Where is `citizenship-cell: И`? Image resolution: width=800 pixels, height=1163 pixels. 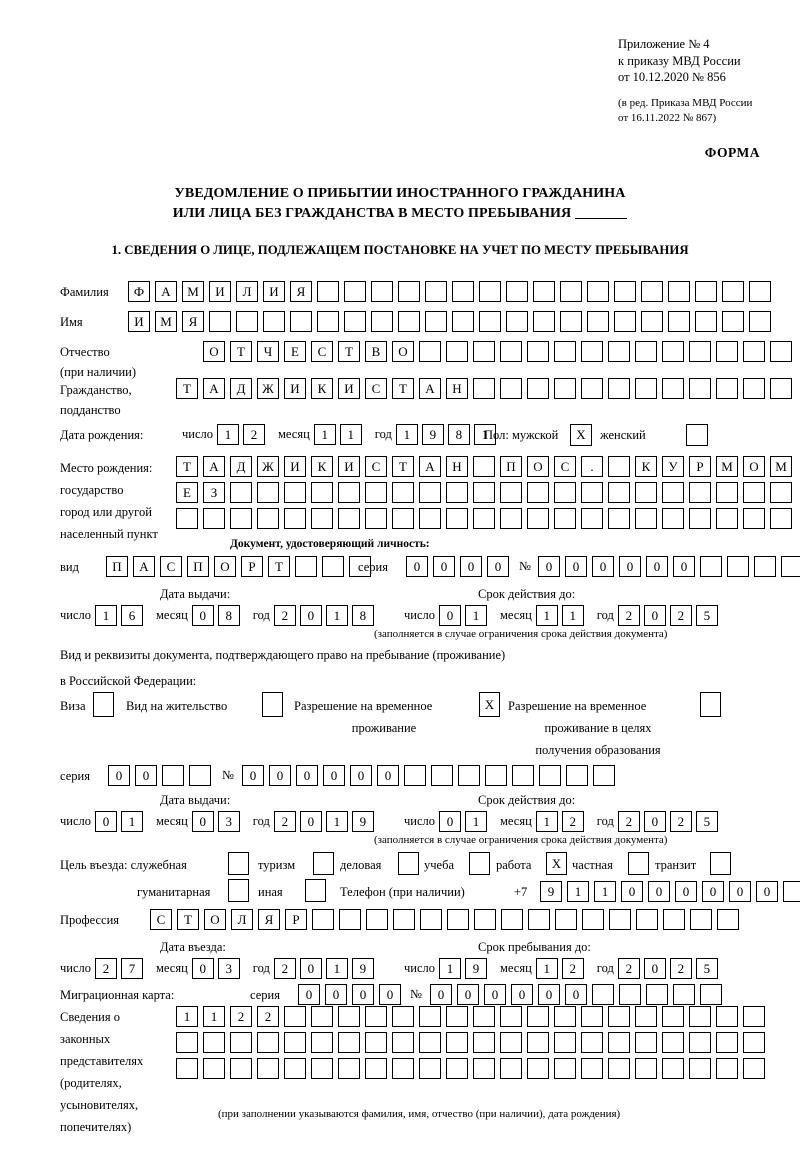 citizenship-cell: И is located at coordinates (295, 388).